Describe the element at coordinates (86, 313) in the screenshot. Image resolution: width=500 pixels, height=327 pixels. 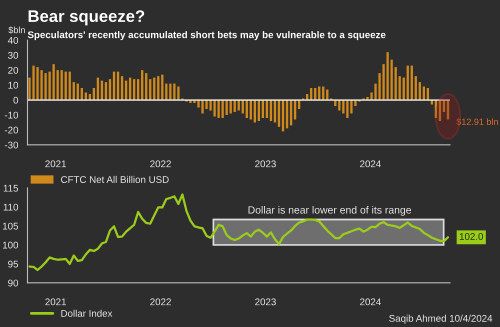
I see `legend-label: Dollar Index` at that location.